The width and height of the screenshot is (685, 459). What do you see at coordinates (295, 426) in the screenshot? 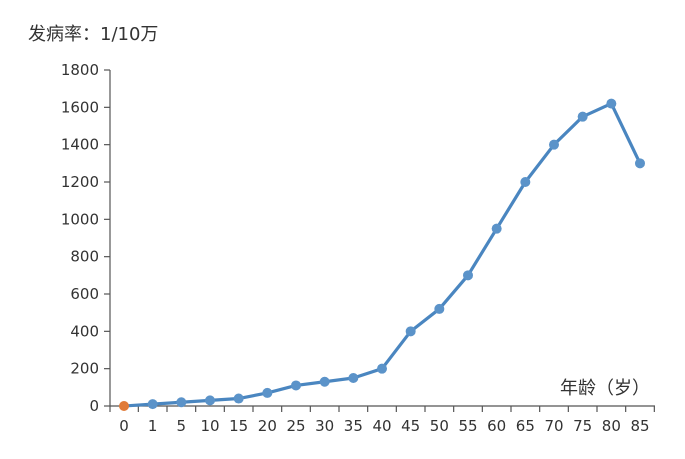
I see `x-tick-label: 25` at bounding box center [295, 426].